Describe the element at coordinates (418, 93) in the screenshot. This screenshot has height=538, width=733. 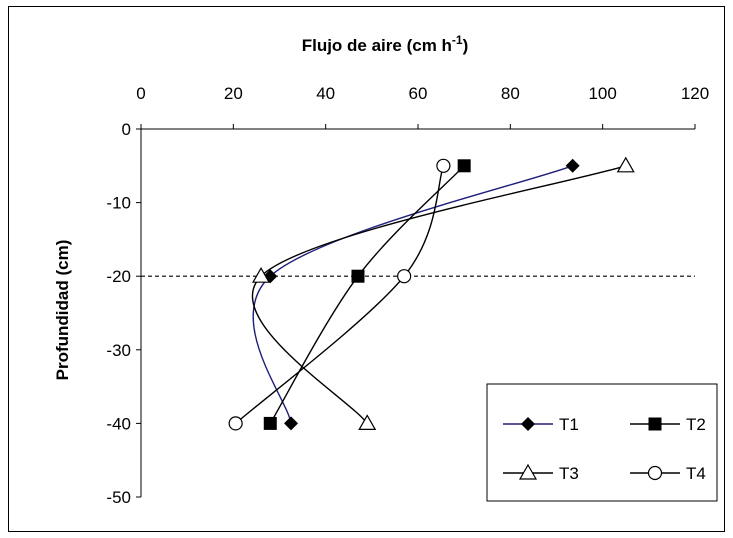
I see `x-tick-label: 60` at that location.